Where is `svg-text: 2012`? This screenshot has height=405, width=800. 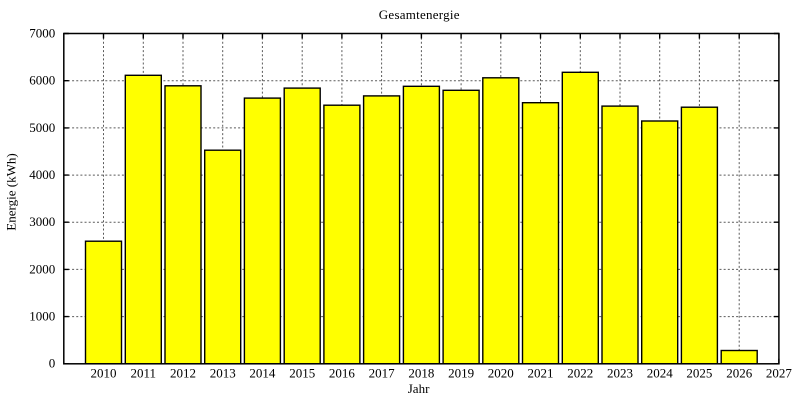 svg-text: 2012 is located at coordinates (183, 372).